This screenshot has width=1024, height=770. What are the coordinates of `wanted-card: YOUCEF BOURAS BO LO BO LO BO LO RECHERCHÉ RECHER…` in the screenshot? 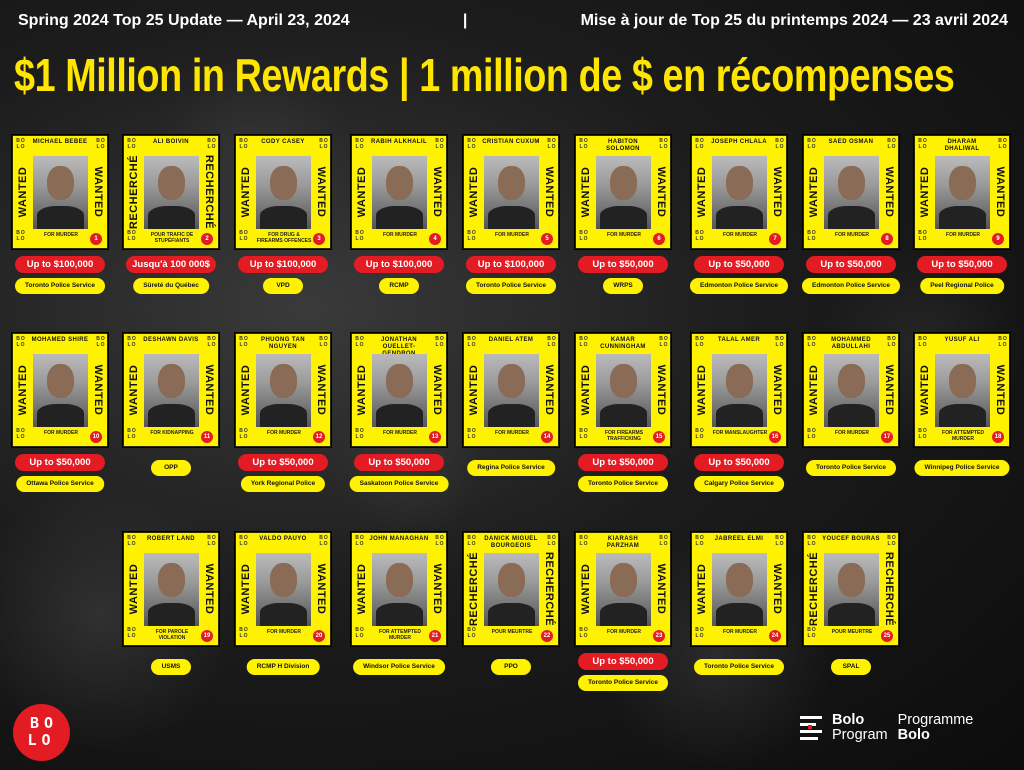 It's located at (851, 589).